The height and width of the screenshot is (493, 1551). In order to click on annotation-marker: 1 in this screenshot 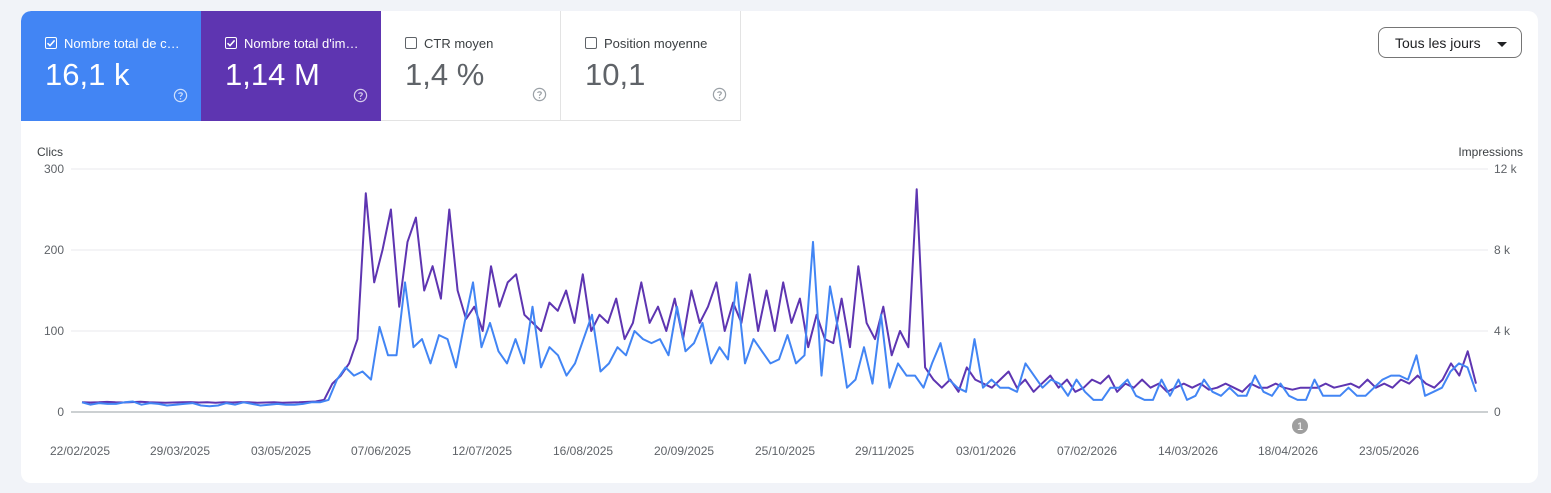, I will do `click(1300, 426)`.